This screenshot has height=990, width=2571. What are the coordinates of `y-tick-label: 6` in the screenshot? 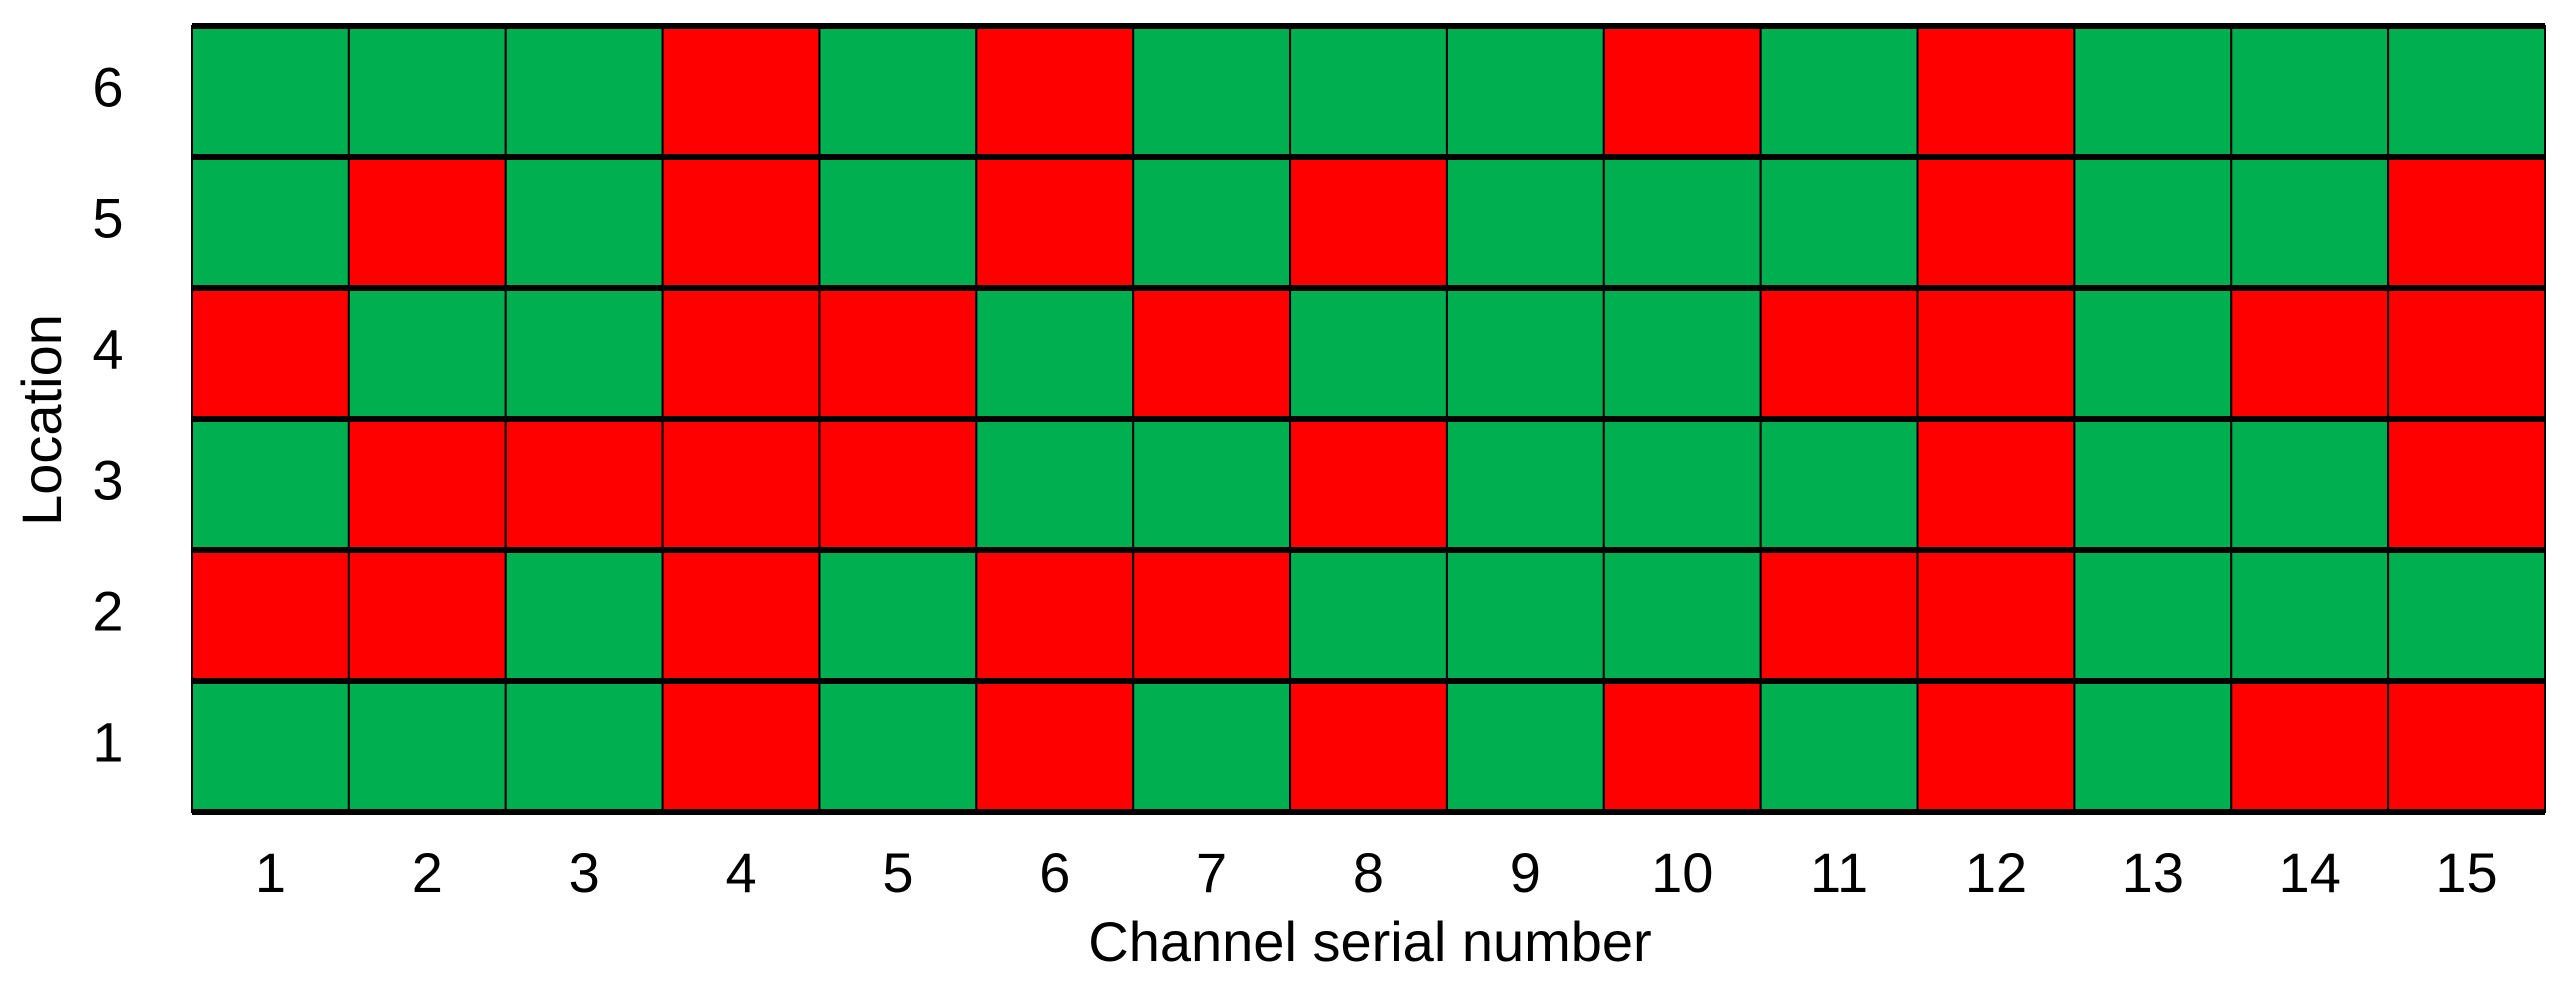 It's located at (107, 86).